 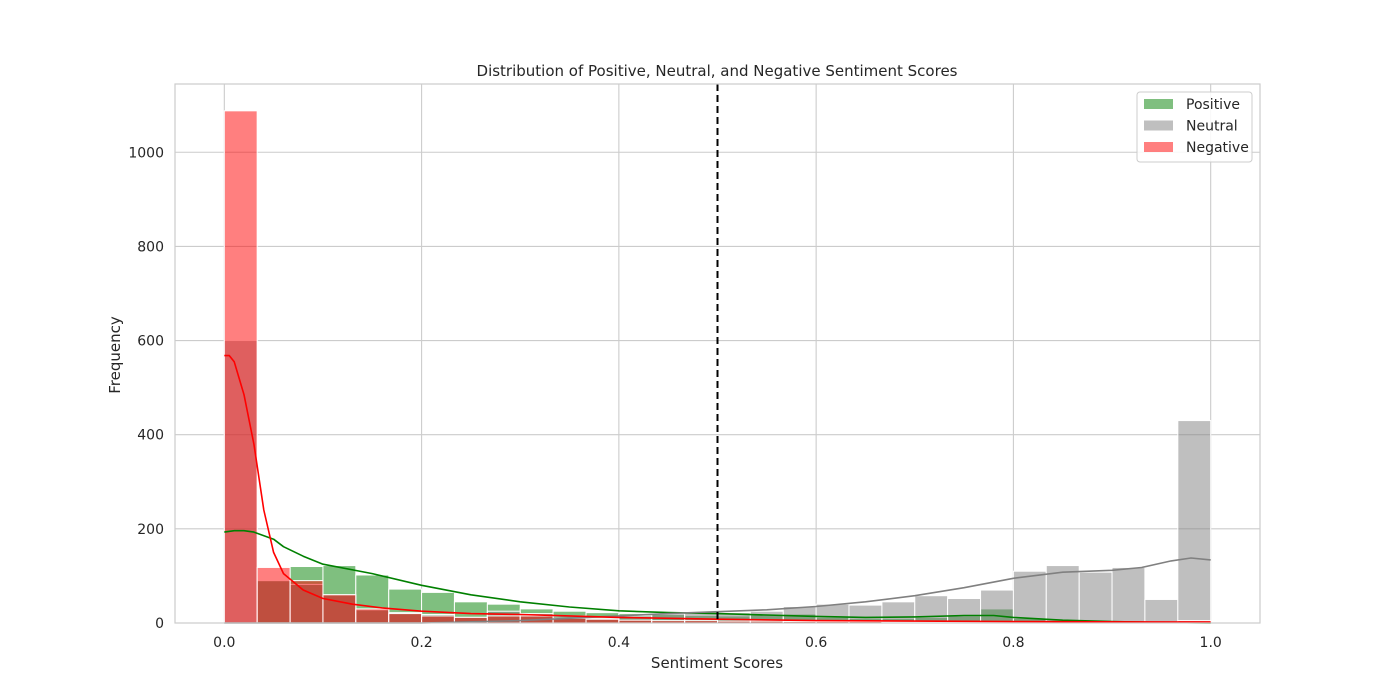 I want to click on x-tick-label: 0.2, so click(x=421, y=643).